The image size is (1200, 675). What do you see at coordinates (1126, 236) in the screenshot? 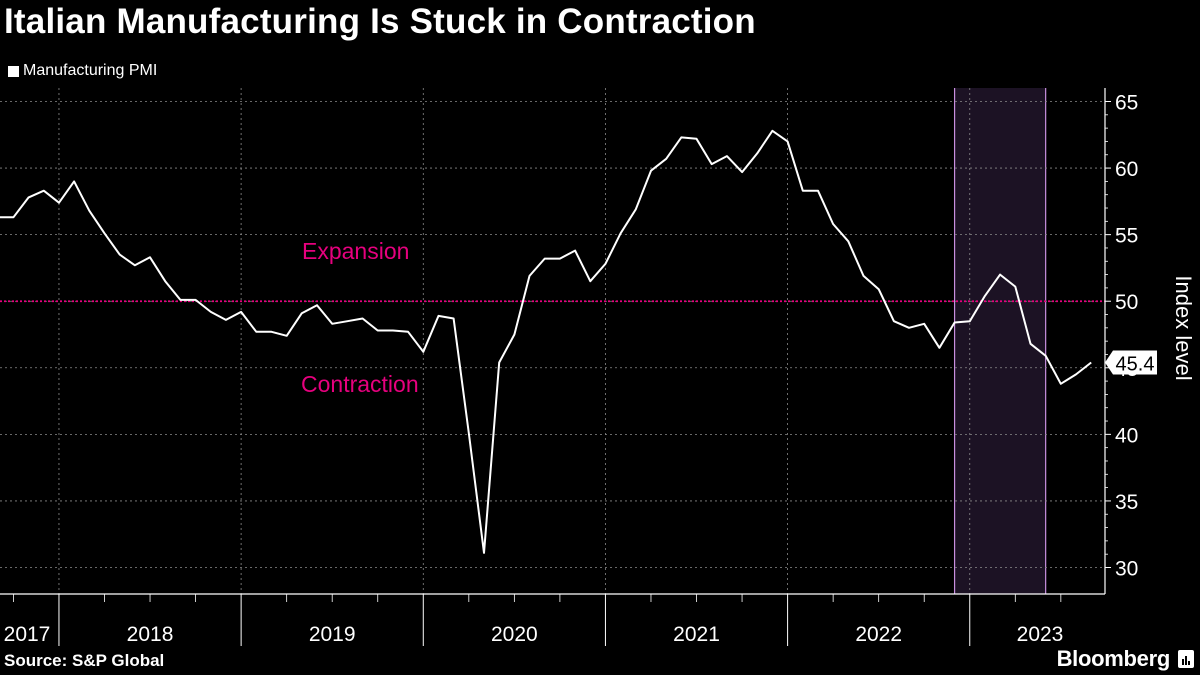
I see `y-tick-label: 55` at bounding box center [1126, 236].